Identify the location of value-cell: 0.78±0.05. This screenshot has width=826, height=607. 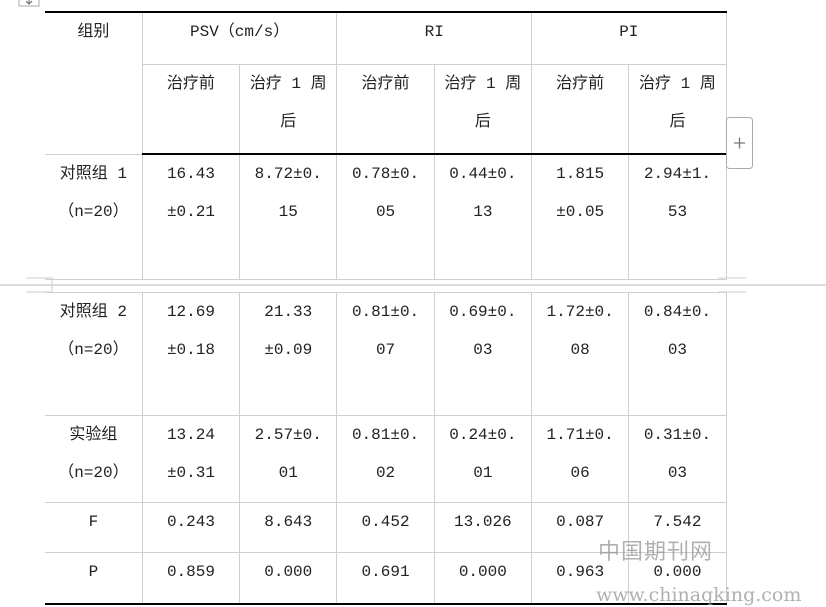
(385, 216).